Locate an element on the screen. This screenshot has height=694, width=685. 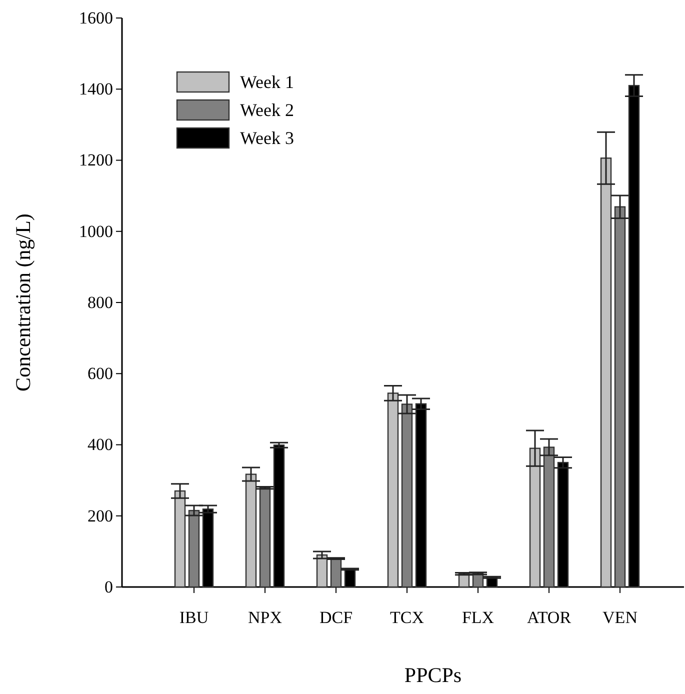
y-tick-label: 1000 is located at coordinates (96, 231).